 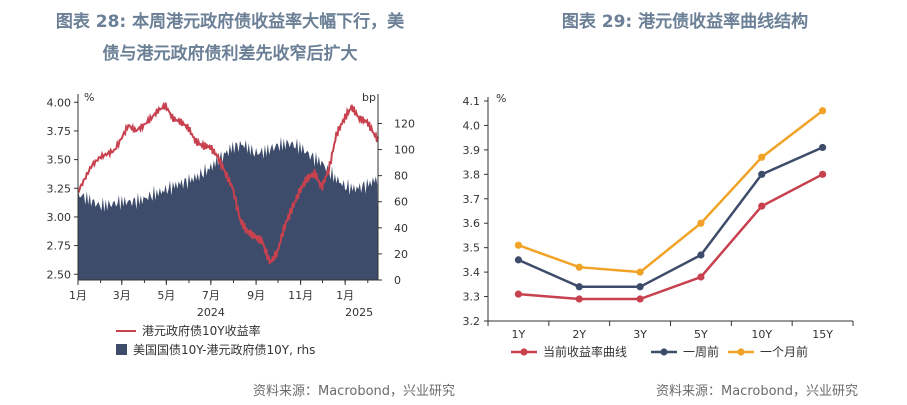 What do you see at coordinates (401, 202) in the screenshot?
I see `right-y-tick-label: 60` at bounding box center [401, 202].